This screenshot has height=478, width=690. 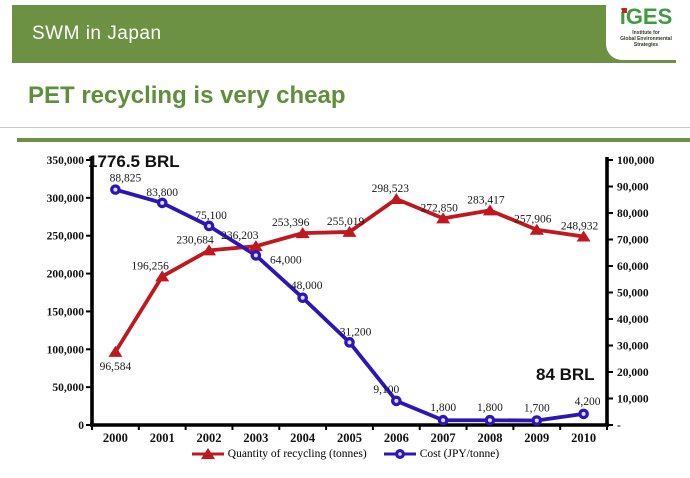 What do you see at coordinates (255, 438) in the screenshot?
I see `x-axis-tick-label: 2003` at bounding box center [255, 438].